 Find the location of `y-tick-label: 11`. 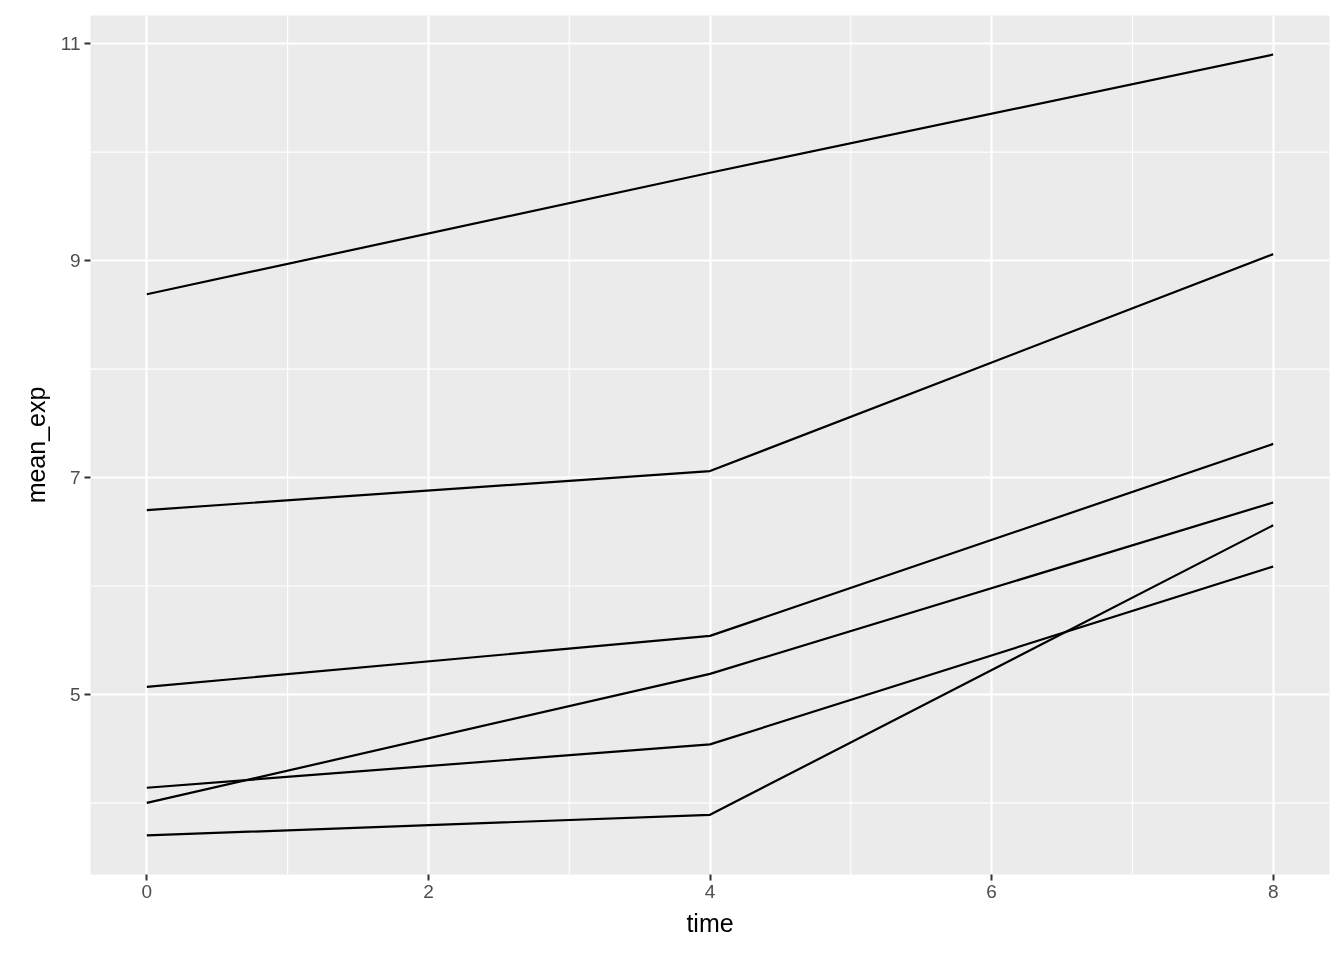

y-tick-label: 11 is located at coordinates (70, 44).